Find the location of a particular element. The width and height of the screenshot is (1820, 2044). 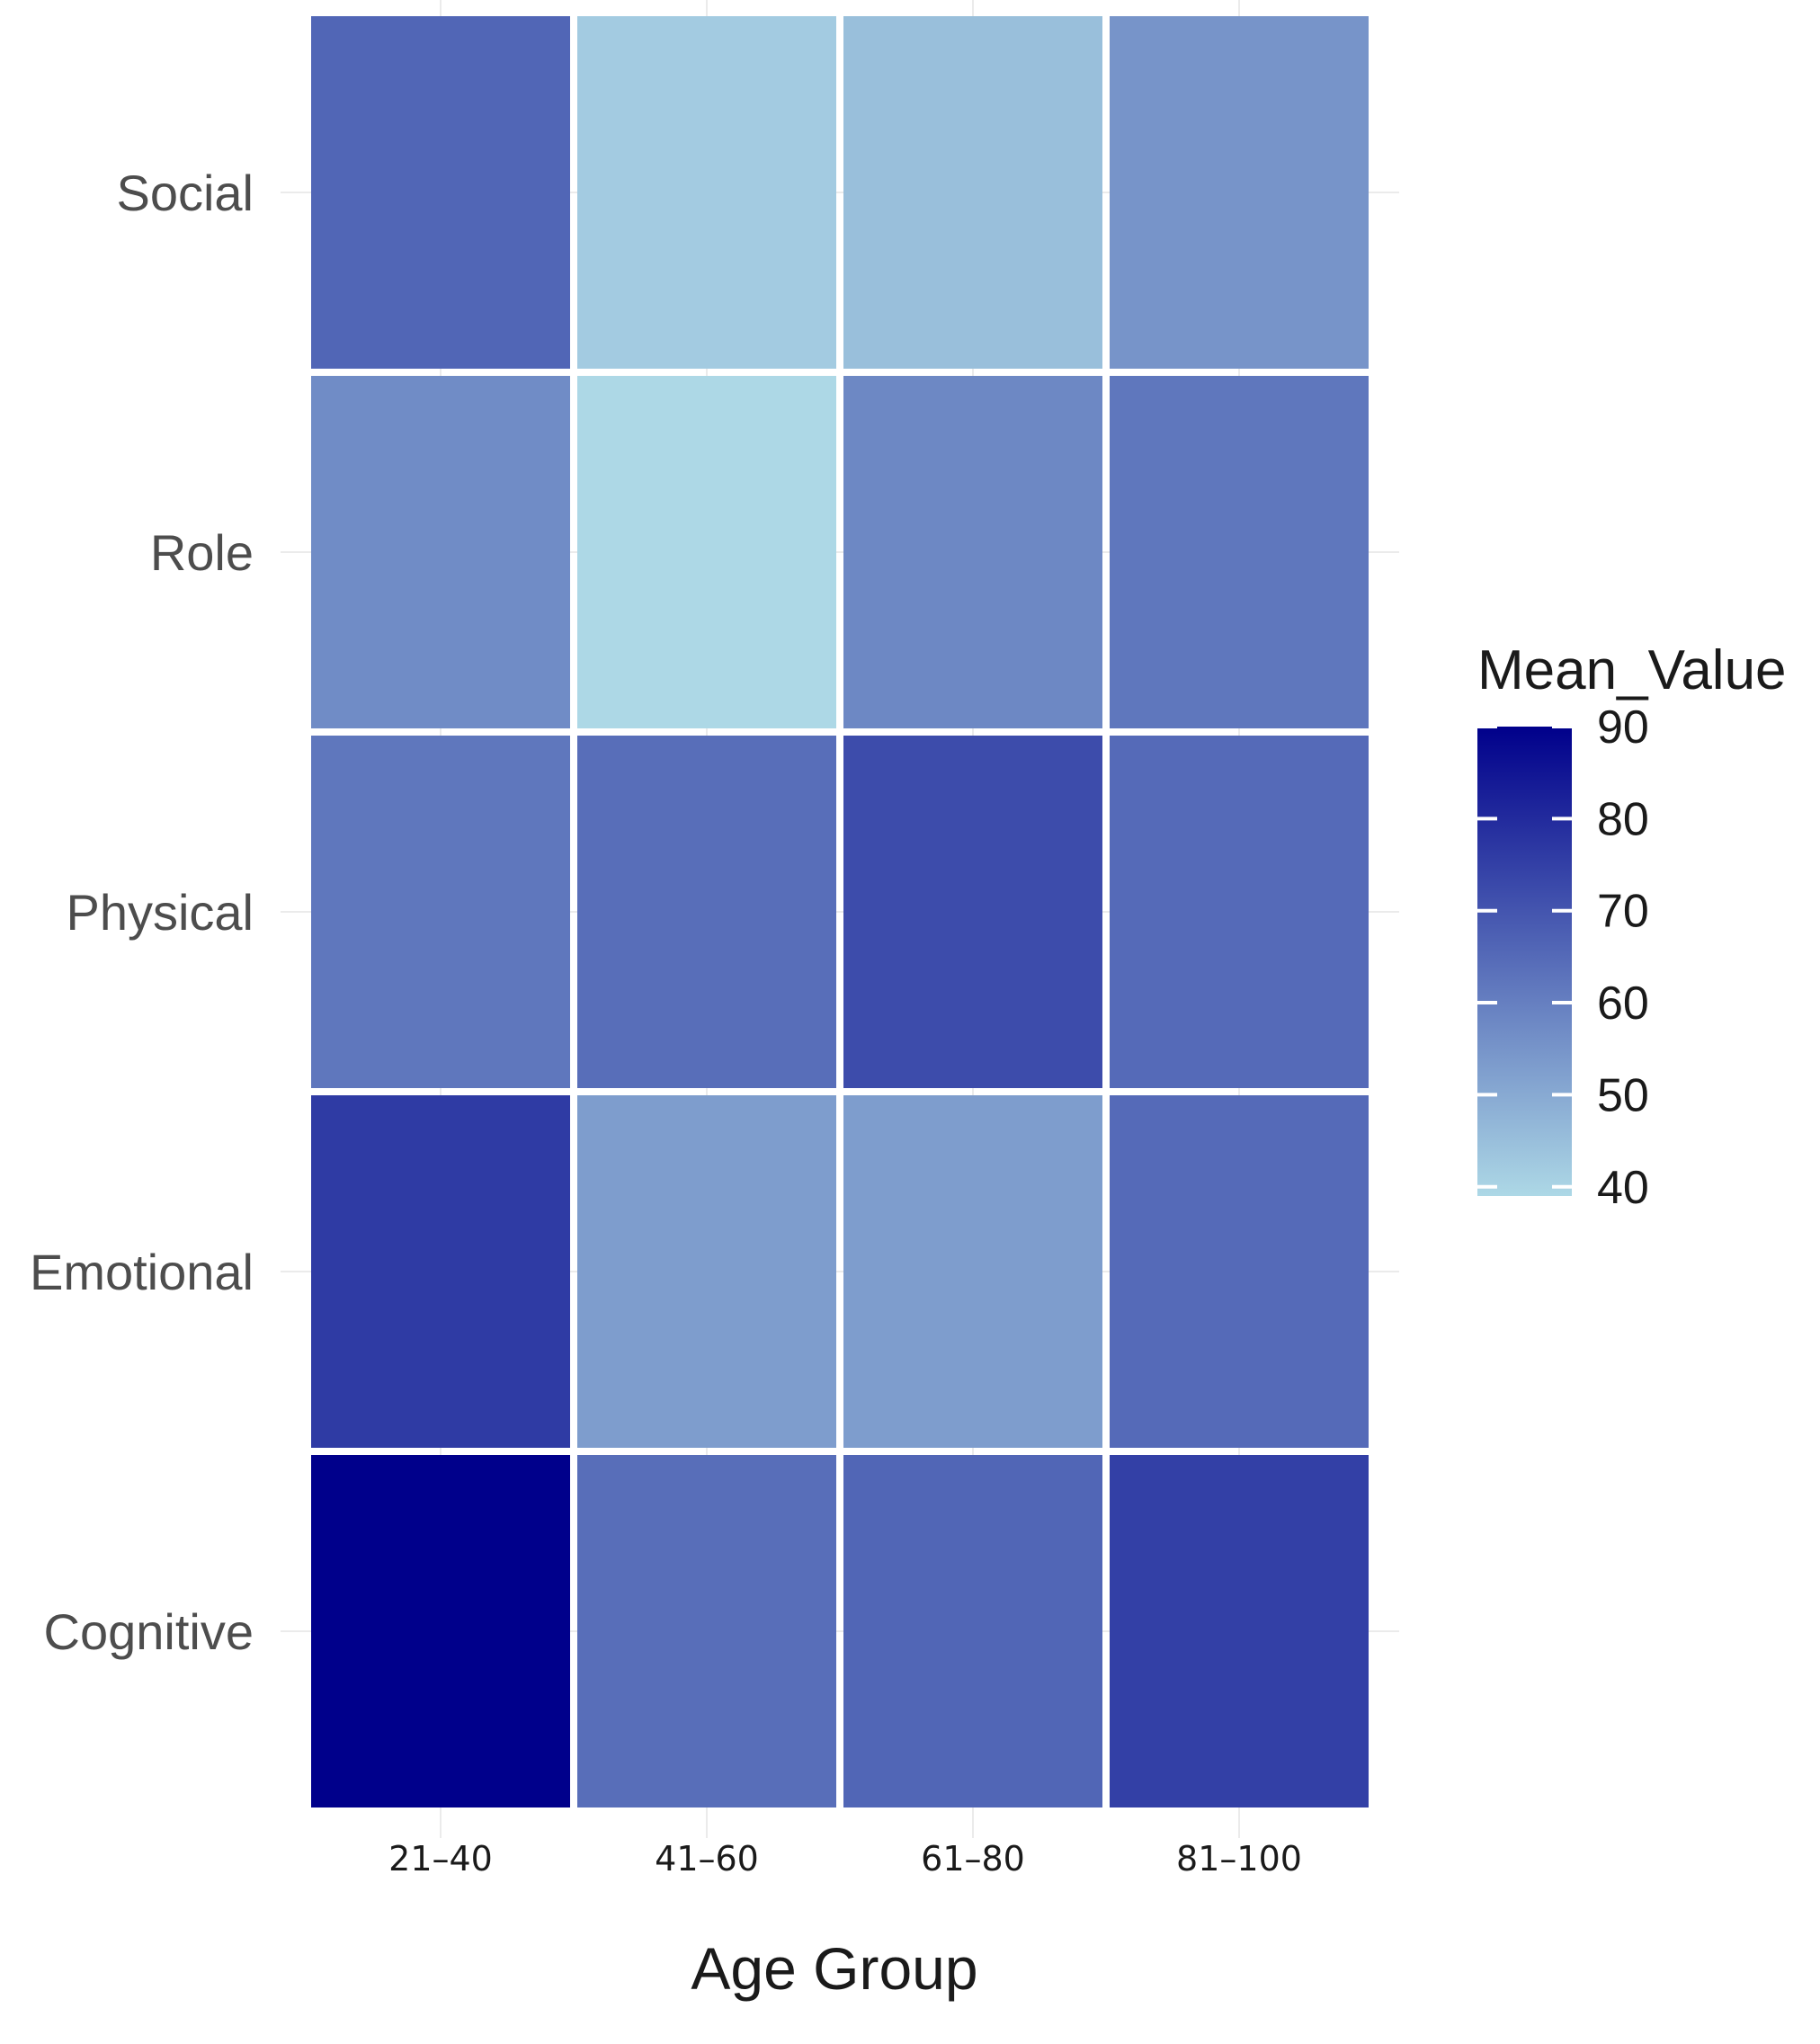

y-tick-label: Role is located at coordinates (202, 552).